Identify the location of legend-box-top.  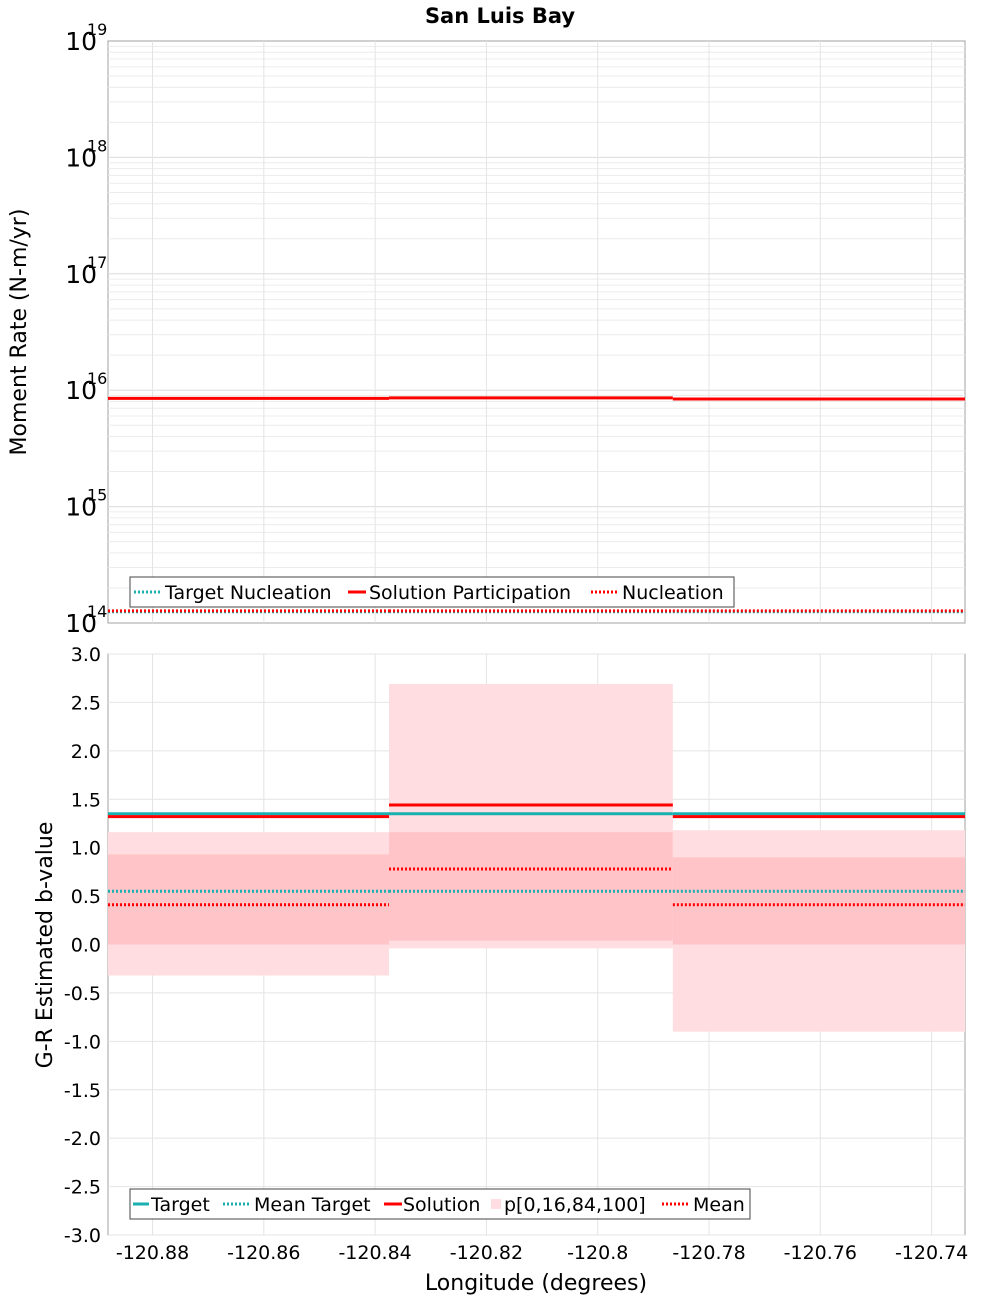
(432, 592).